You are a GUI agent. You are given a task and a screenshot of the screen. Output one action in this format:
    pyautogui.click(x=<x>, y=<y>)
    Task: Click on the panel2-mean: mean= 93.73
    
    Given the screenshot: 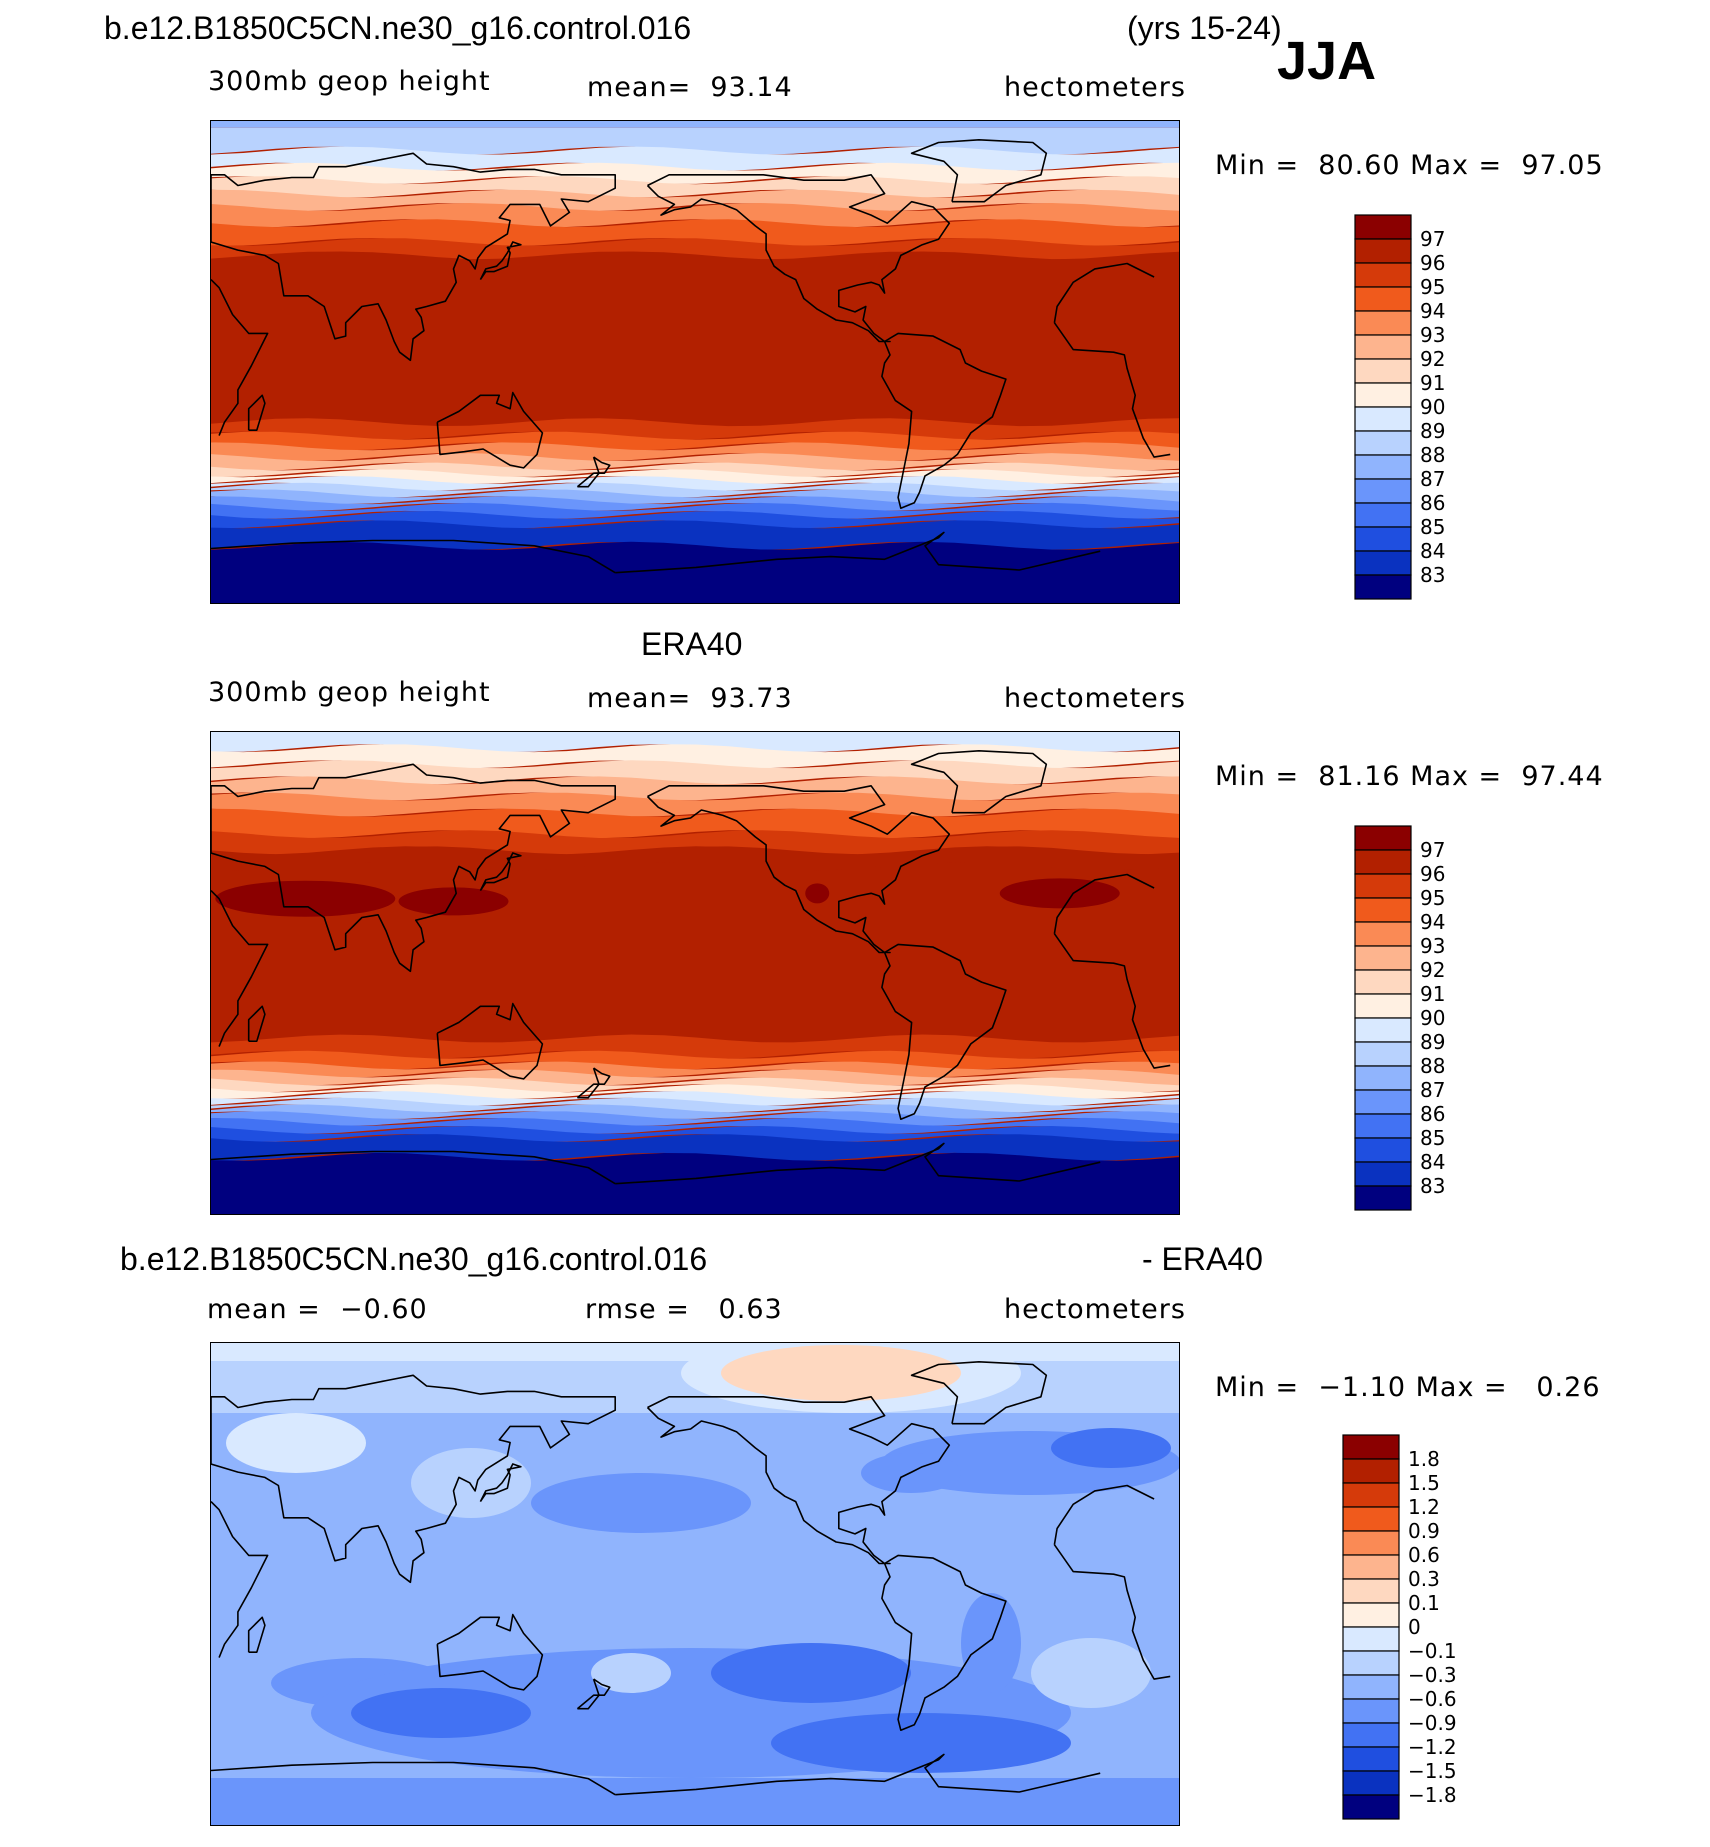 What is the action you would take?
    pyautogui.click(x=690, y=698)
    